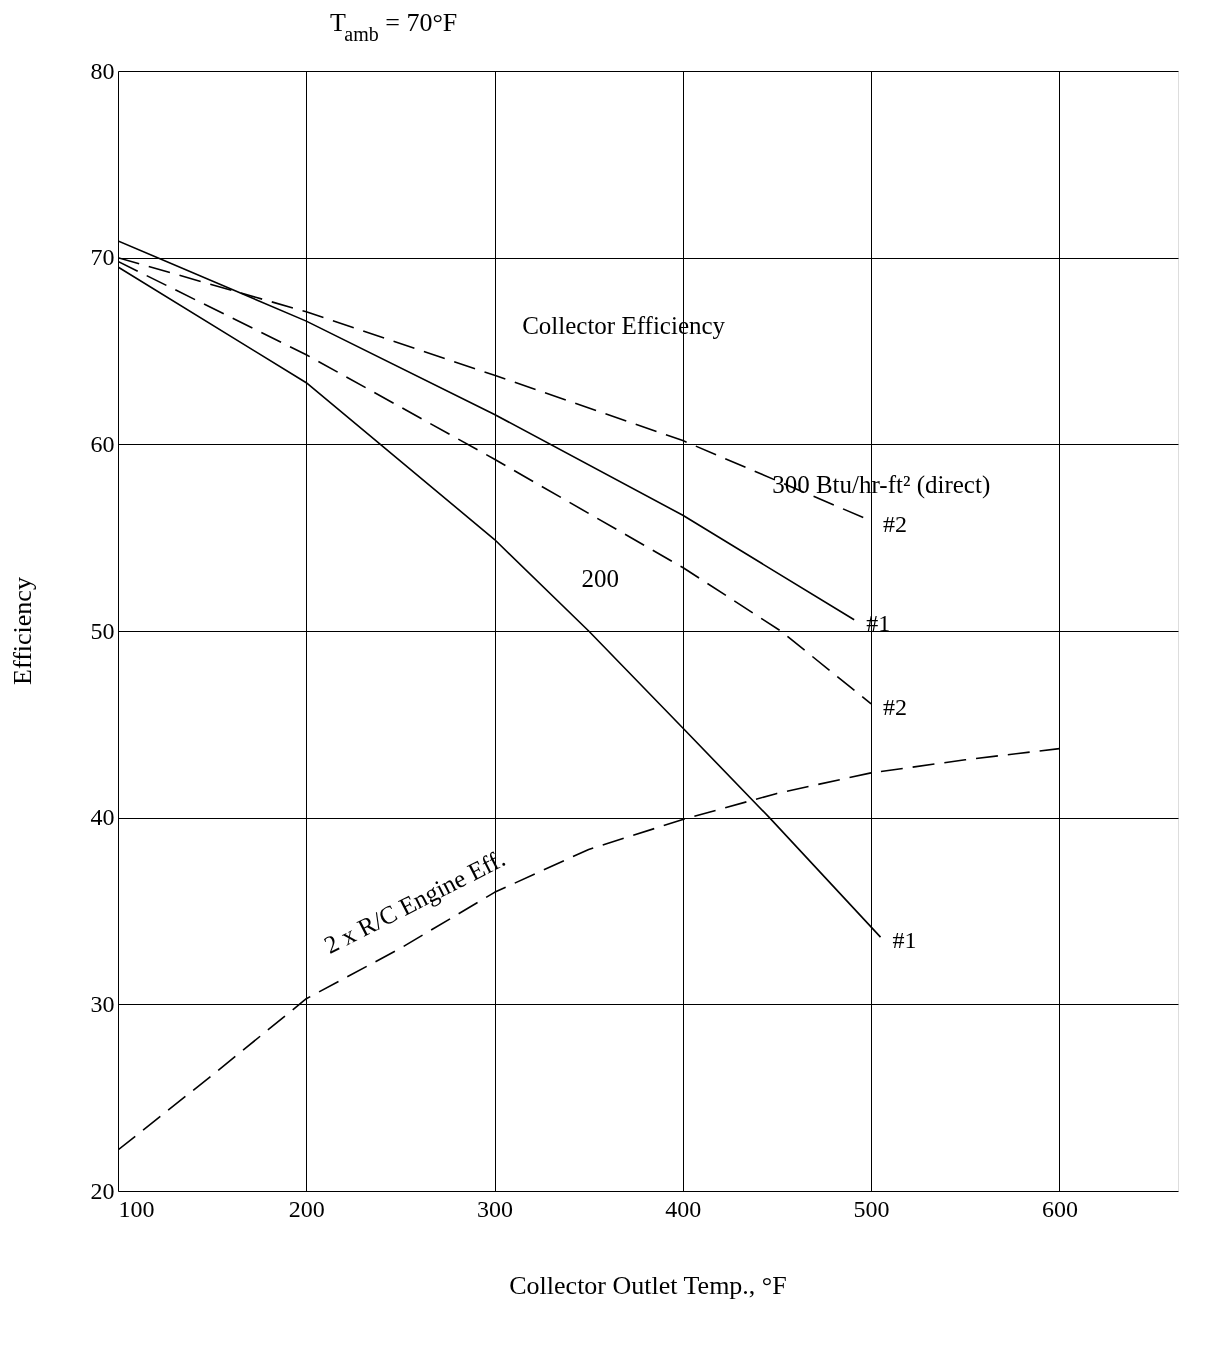 The width and height of the screenshot is (1208, 1362). What do you see at coordinates (648, 1285) in the screenshot?
I see `x-axis-title: Collector Outlet Temp., °F` at bounding box center [648, 1285].